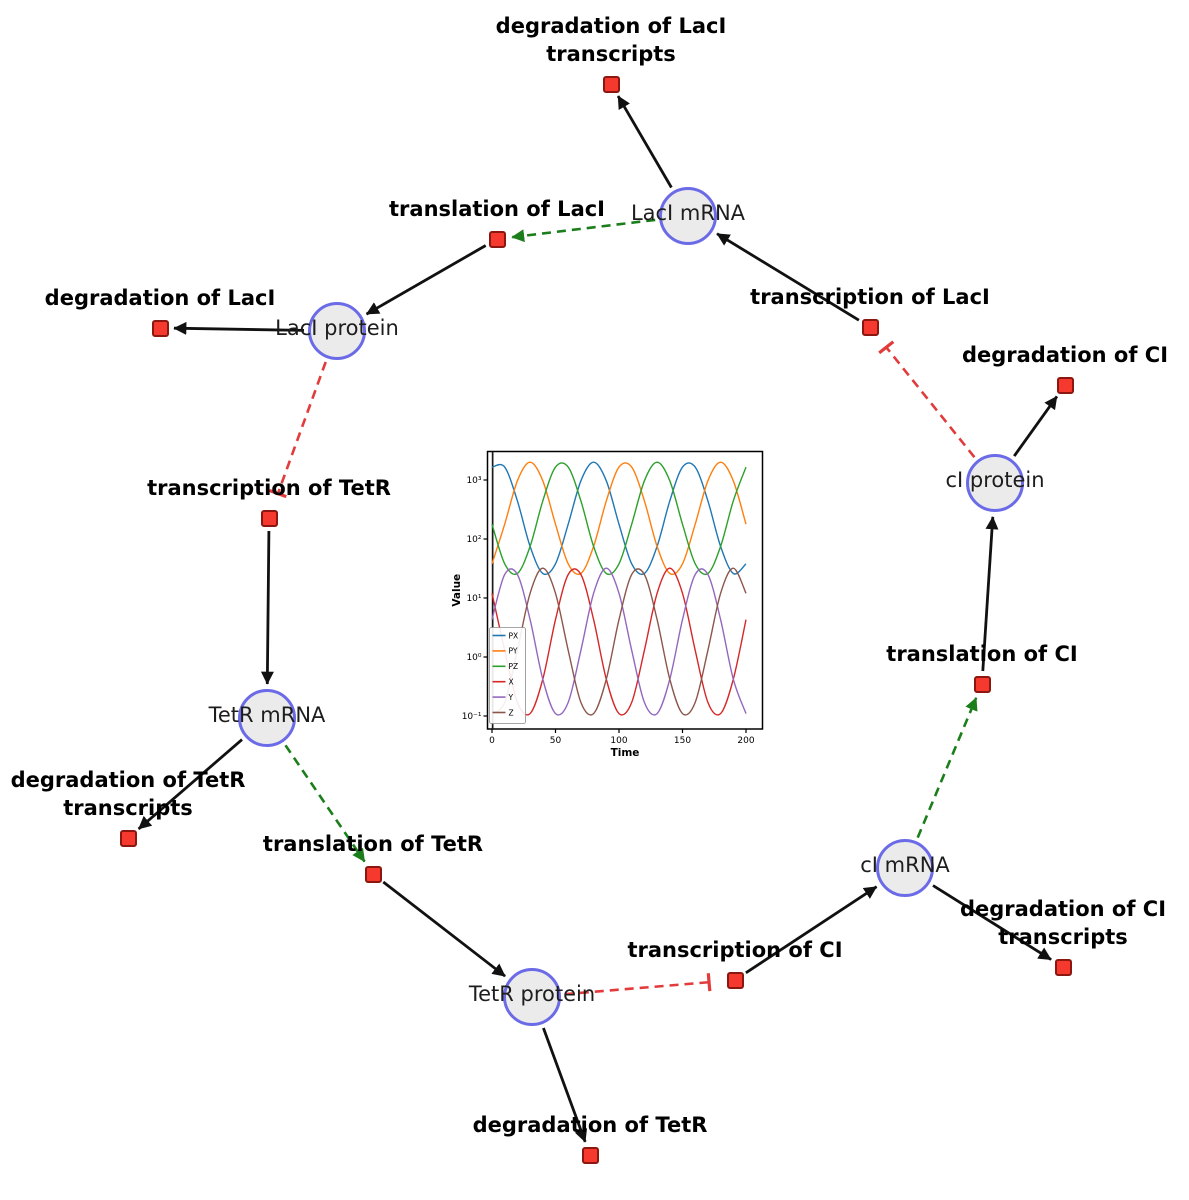 This screenshot has height=1200, width=1189. I want to click on edge-ci_mrna-translation_of_ci, so click(947, 768).